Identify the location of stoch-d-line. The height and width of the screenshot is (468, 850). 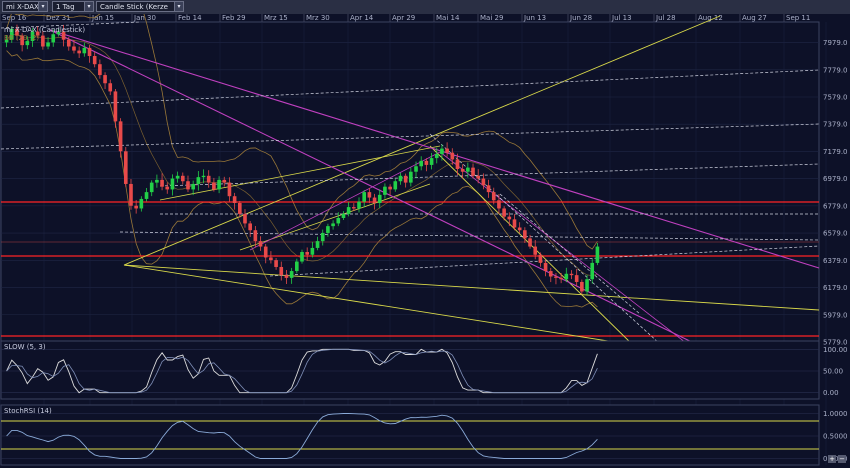
(302, 371).